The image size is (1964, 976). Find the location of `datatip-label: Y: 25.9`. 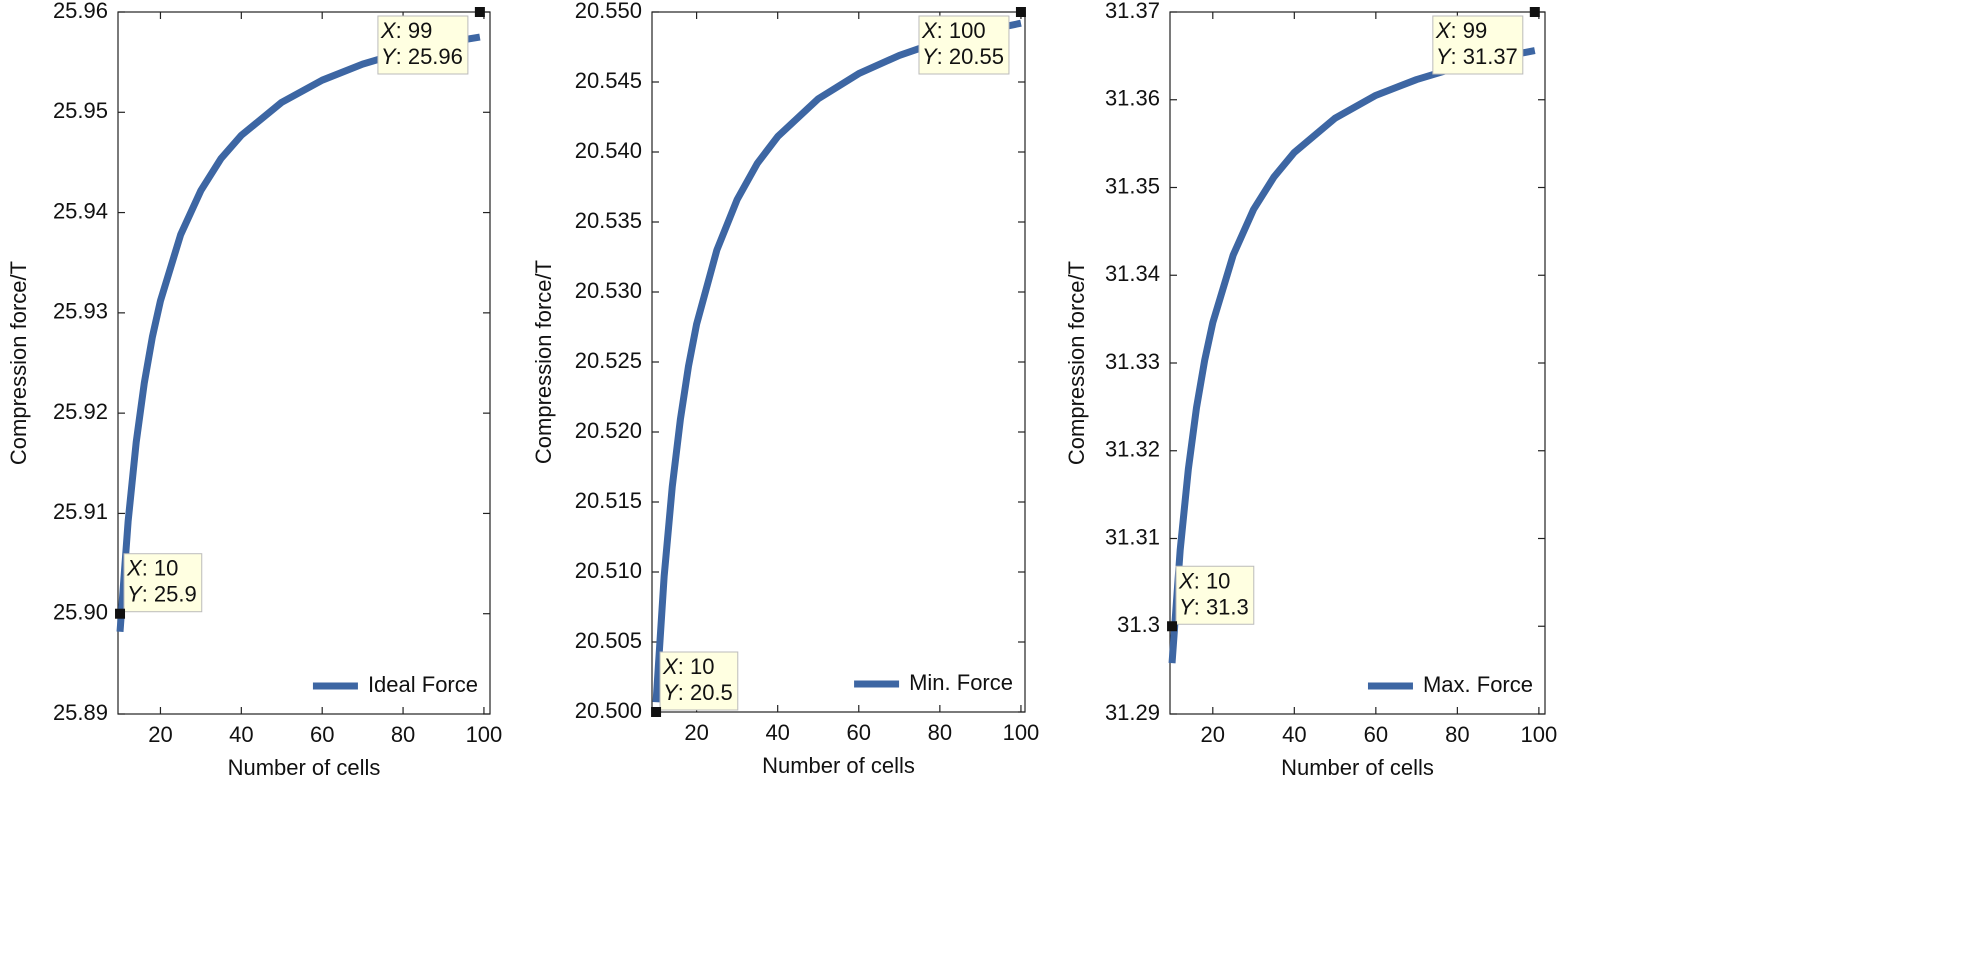

datatip-label: Y: 25.9 is located at coordinates (162, 594).